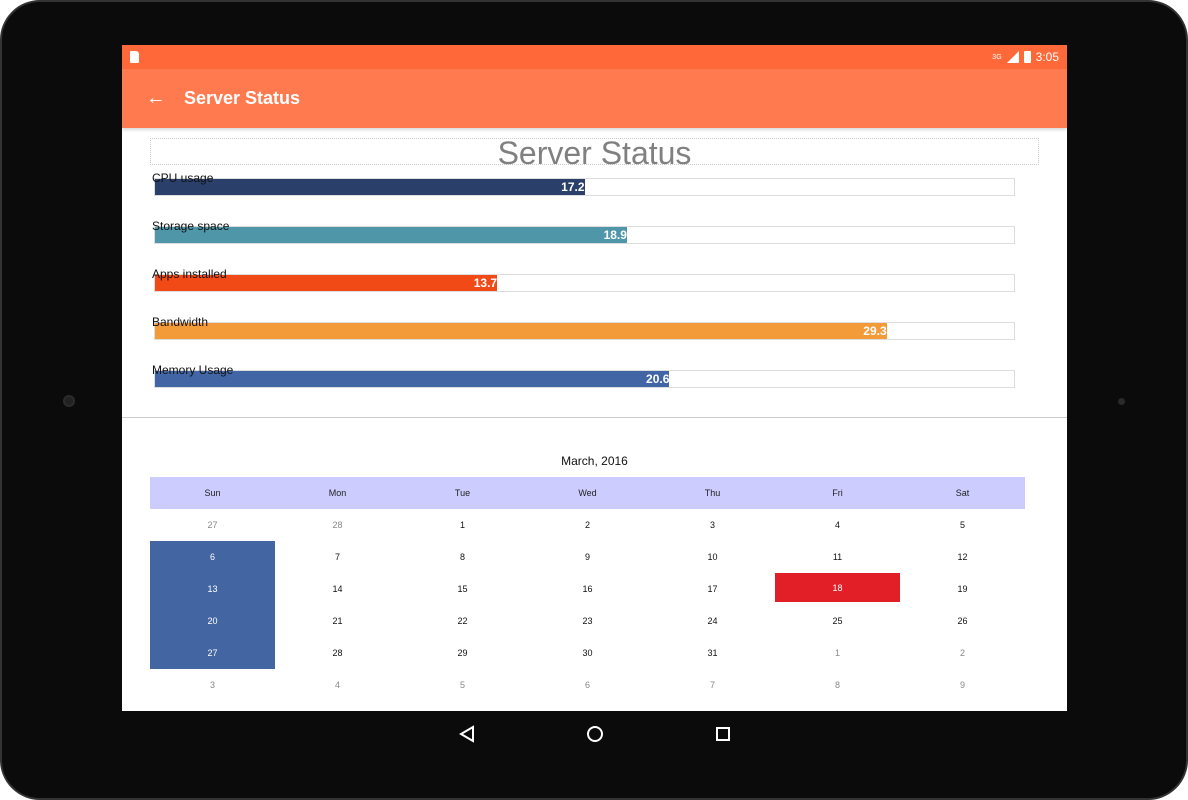 This screenshot has height=800, width=1188. I want to click on bar-track: 29.3, so click(584, 331).